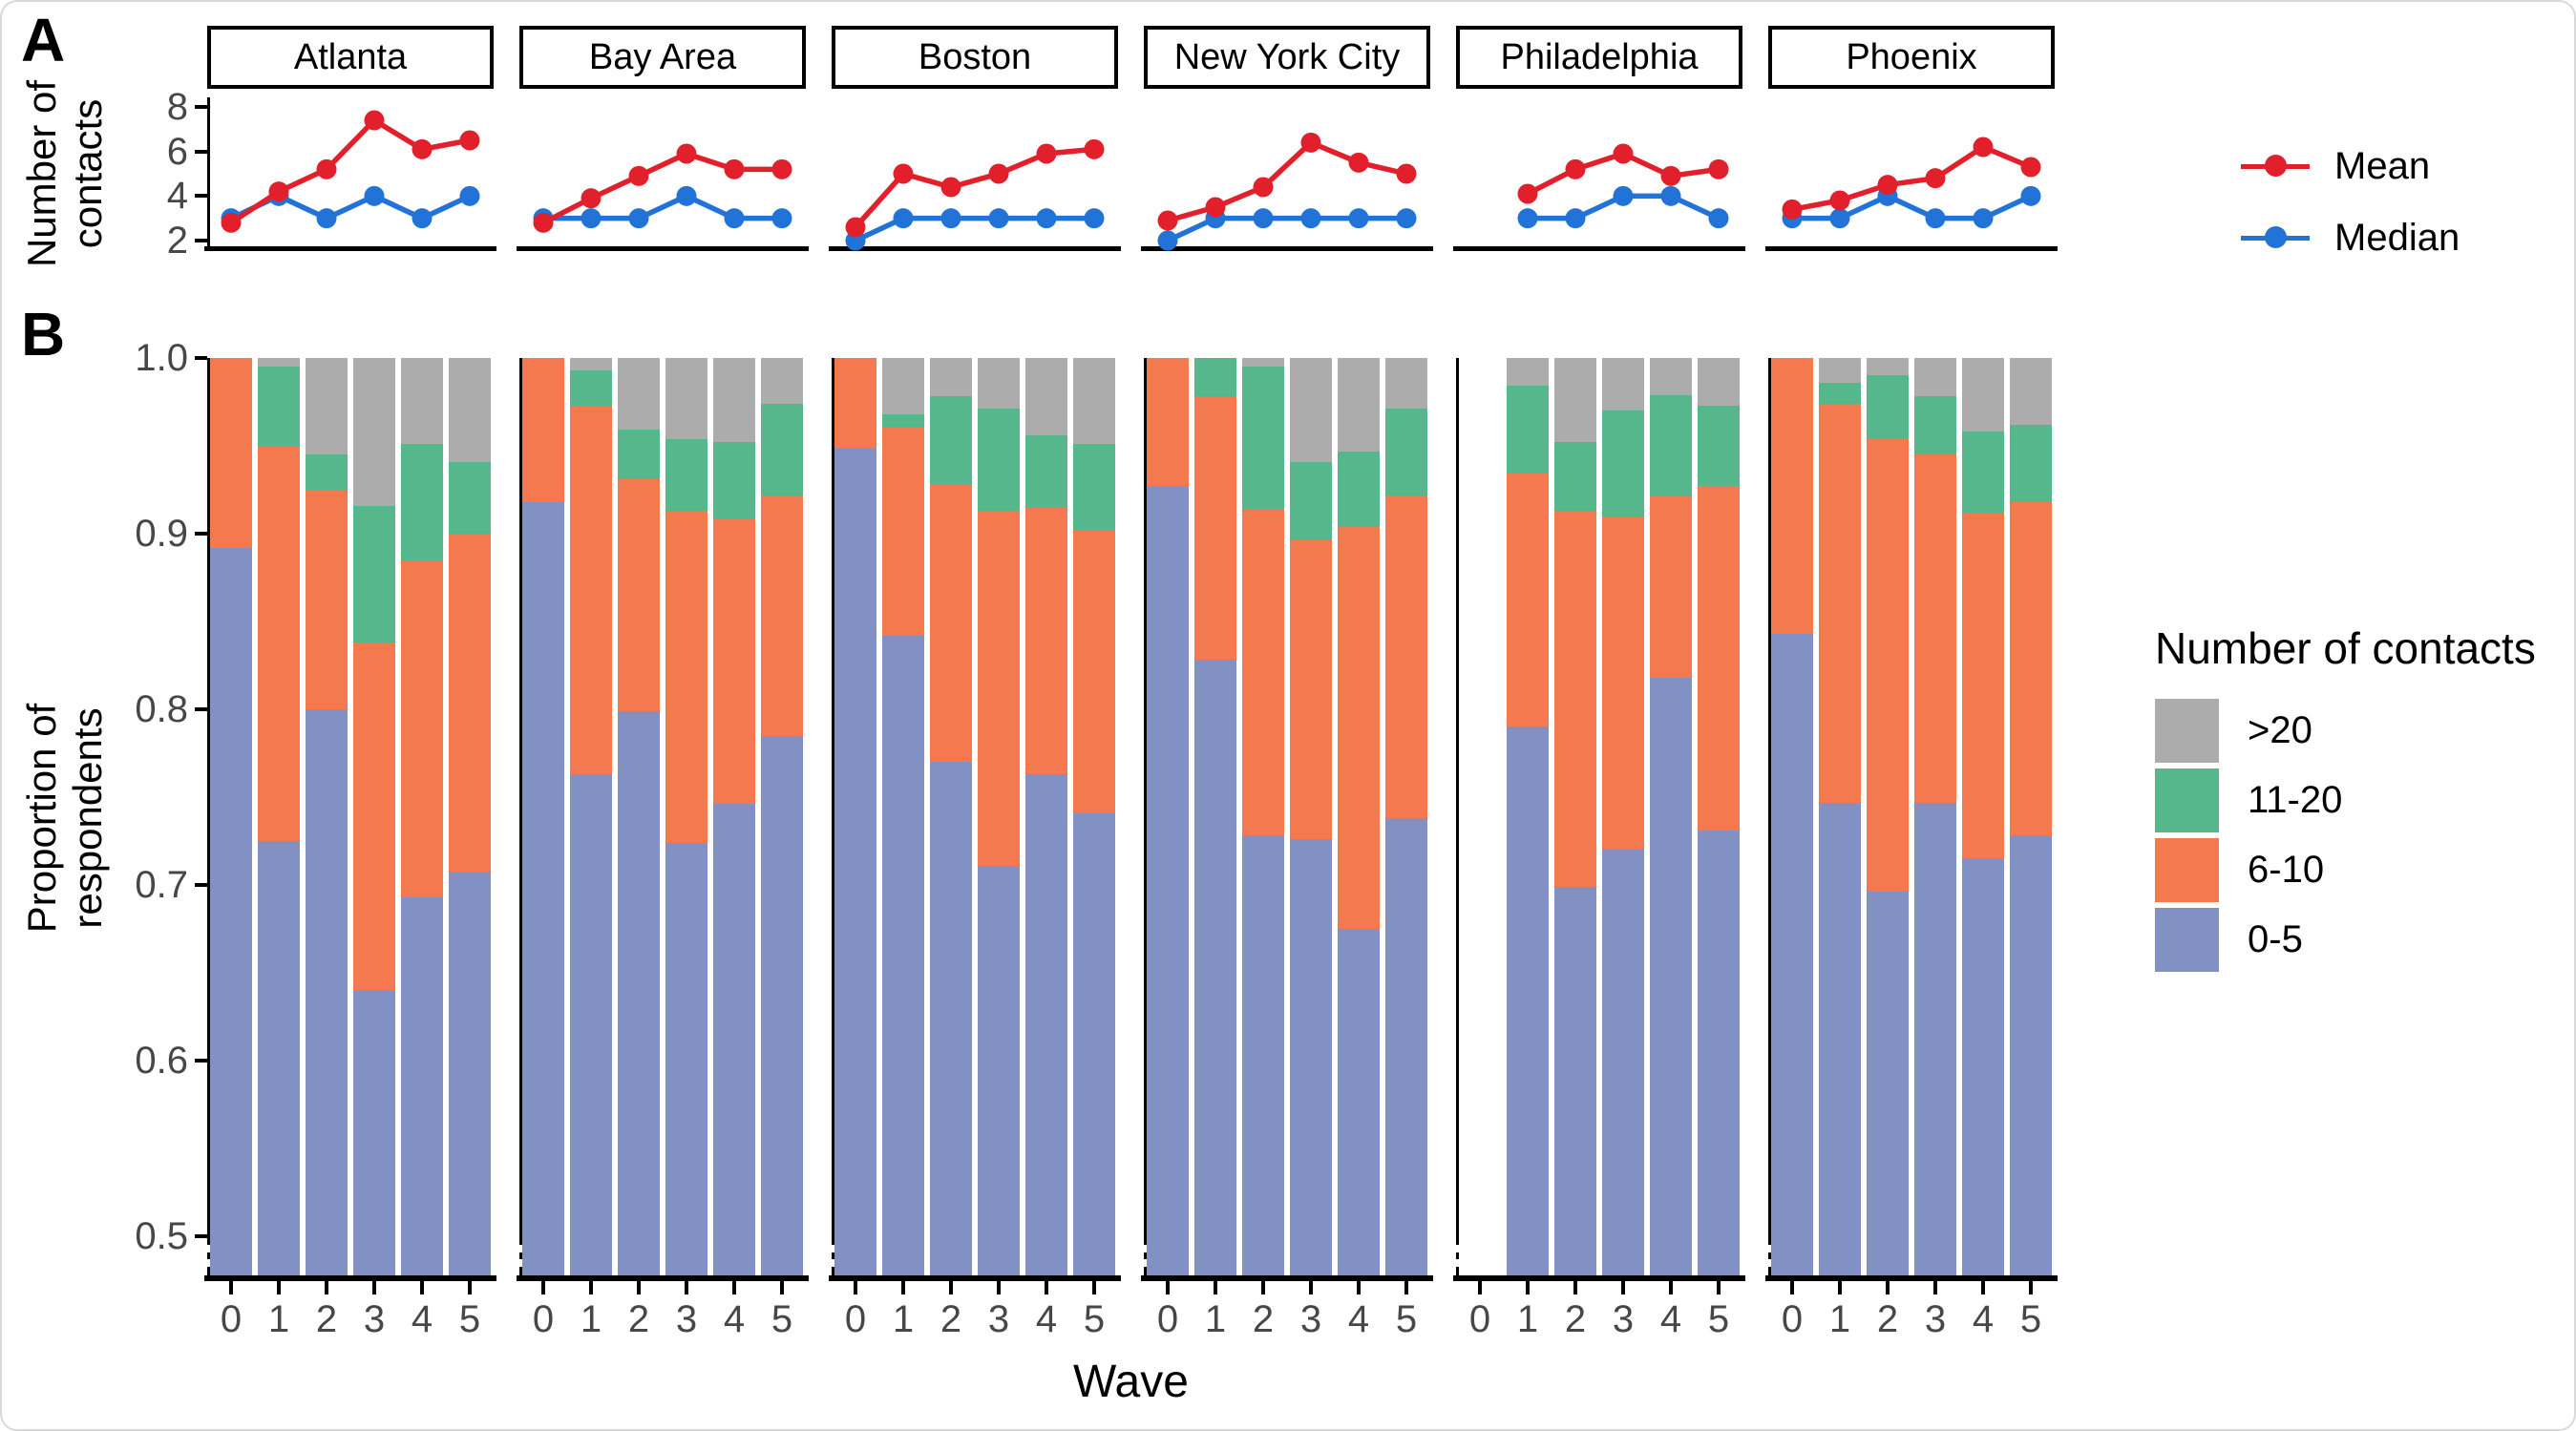 The height and width of the screenshot is (1431, 2576). I want to click on panel-a-label: A, so click(43, 40).